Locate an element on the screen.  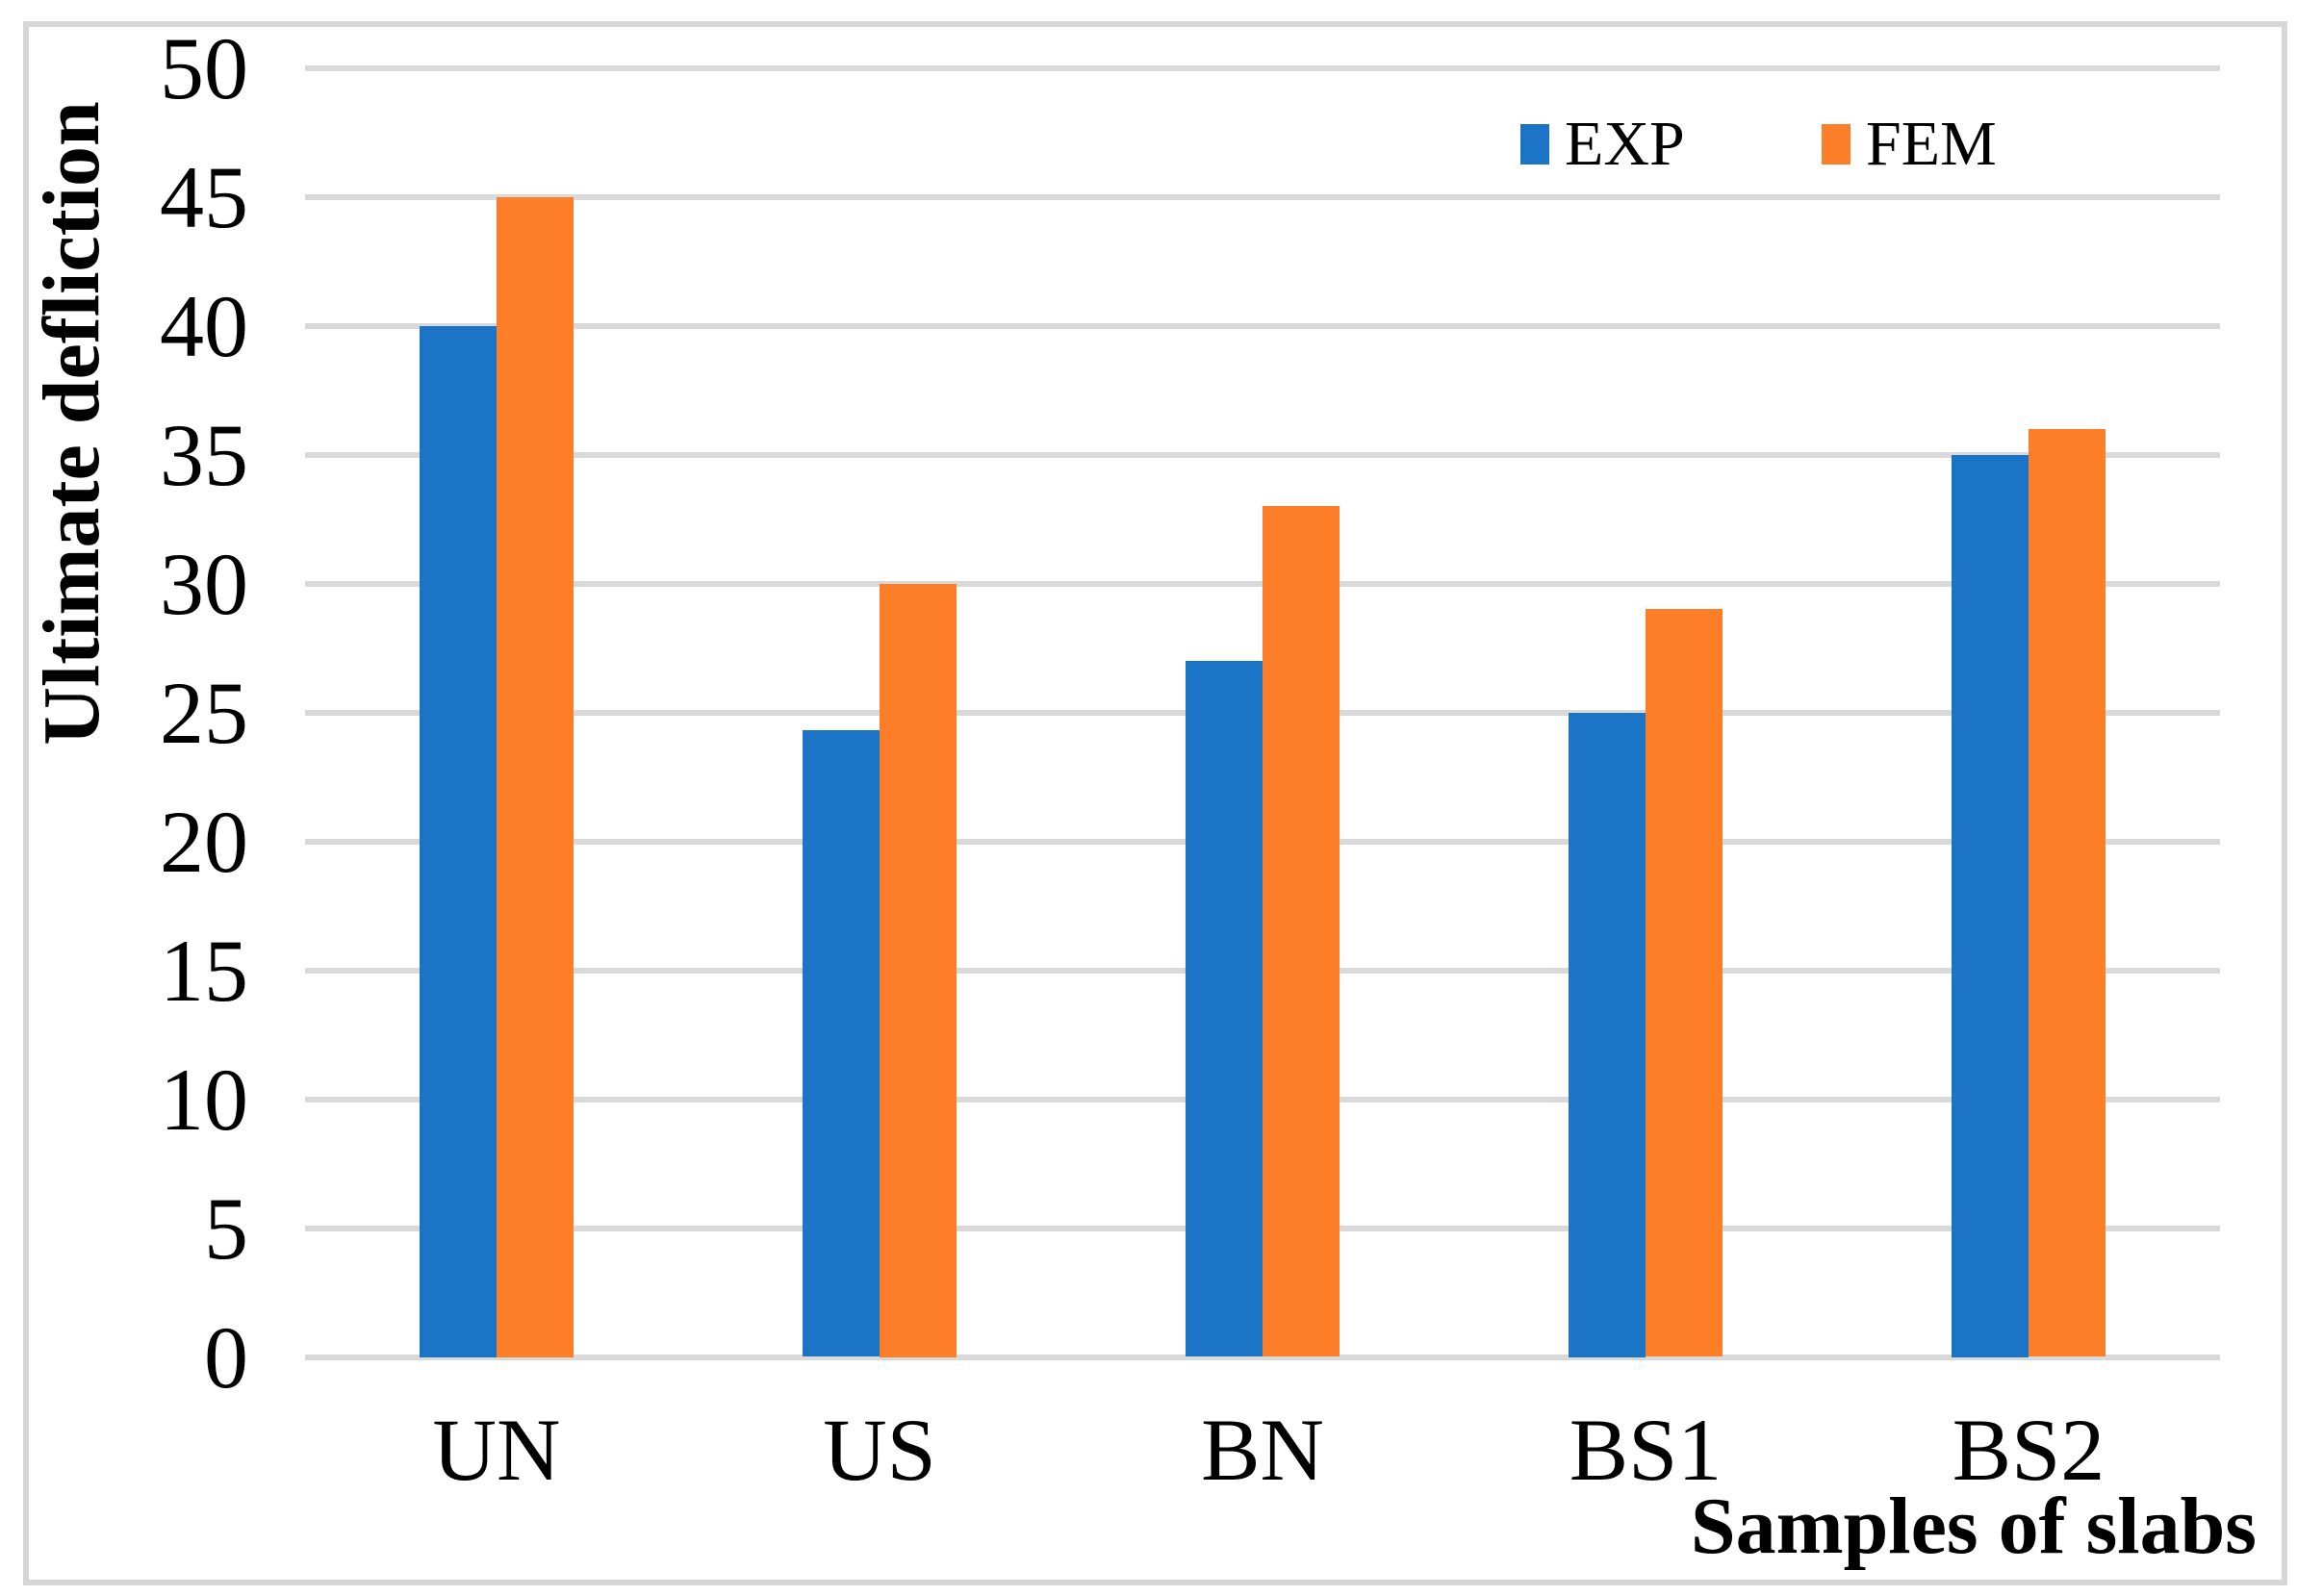
legend-item-exp: EXP is located at coordinates (1602, 144).